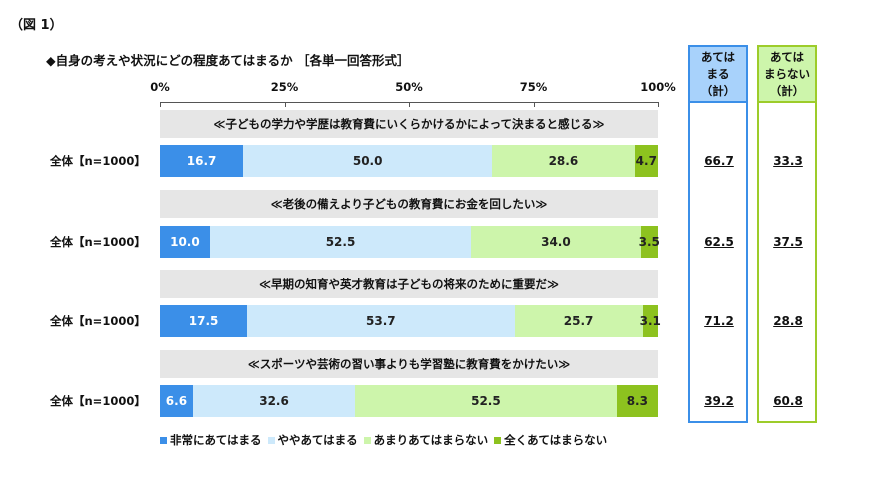 The height and width of the screenshot is (483, 870). Describe the element at coordinates (718, 234) in the screenshot. I see `total-agree-box: あてはまる （計）` at that location.